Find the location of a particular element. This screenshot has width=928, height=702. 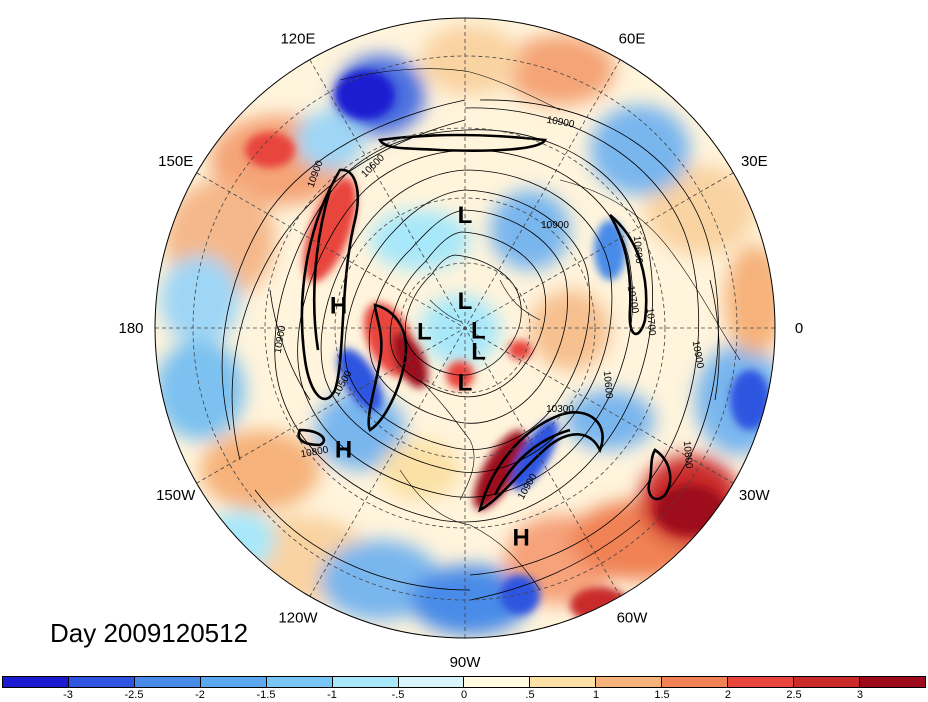

colorbar-tick-label: 0 is located at coordinates (464, 695).